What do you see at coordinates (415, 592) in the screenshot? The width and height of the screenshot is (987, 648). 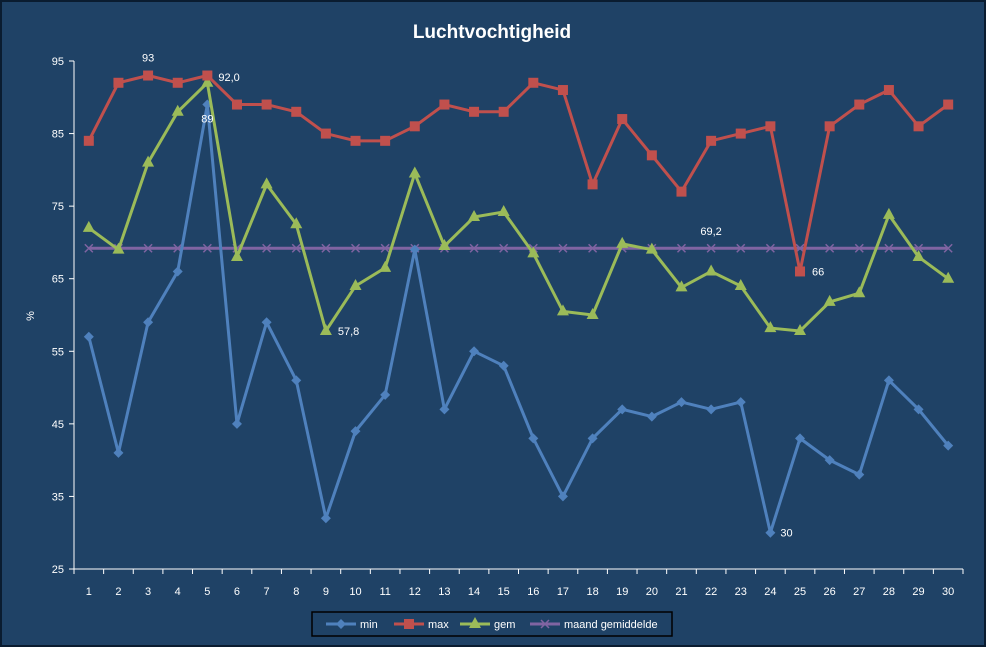 I see `x-tick-label: 12` at bounding box center [415, 592].